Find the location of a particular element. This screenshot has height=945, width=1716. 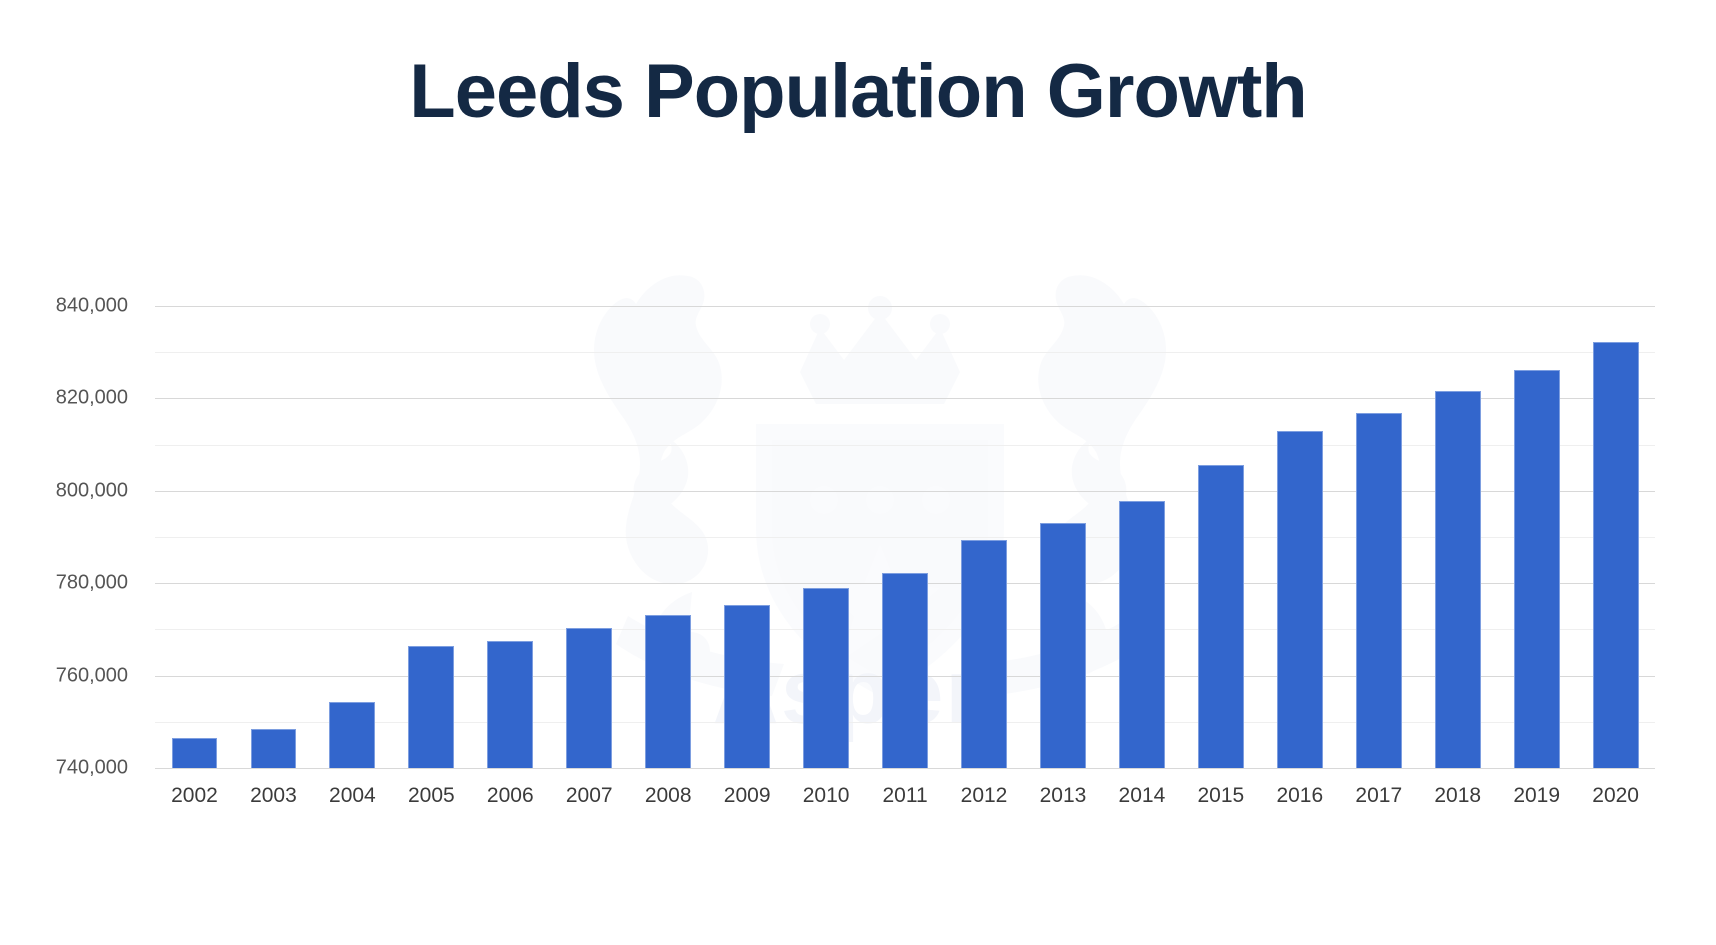

x-axis-tick-label: 2003 is located at coordinates (273, 795).